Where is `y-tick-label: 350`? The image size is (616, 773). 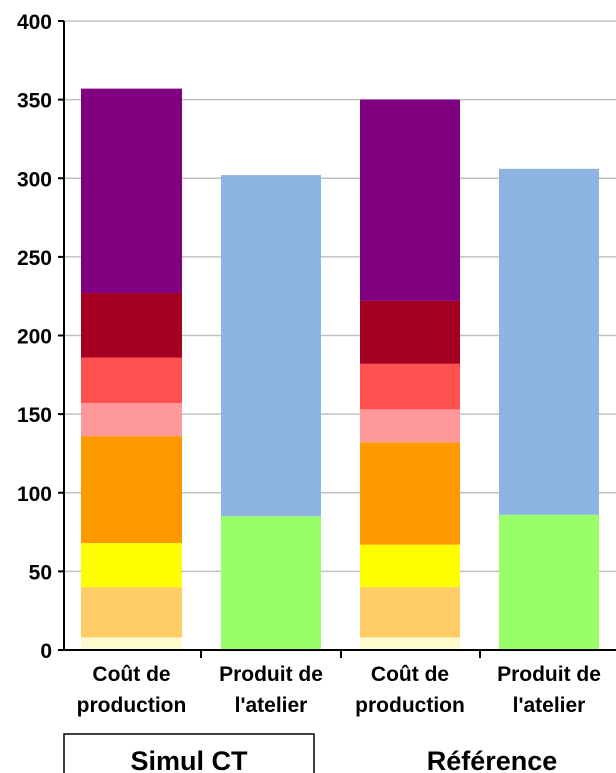
y-tick-label: 350 is located at coordinates (34, 101).